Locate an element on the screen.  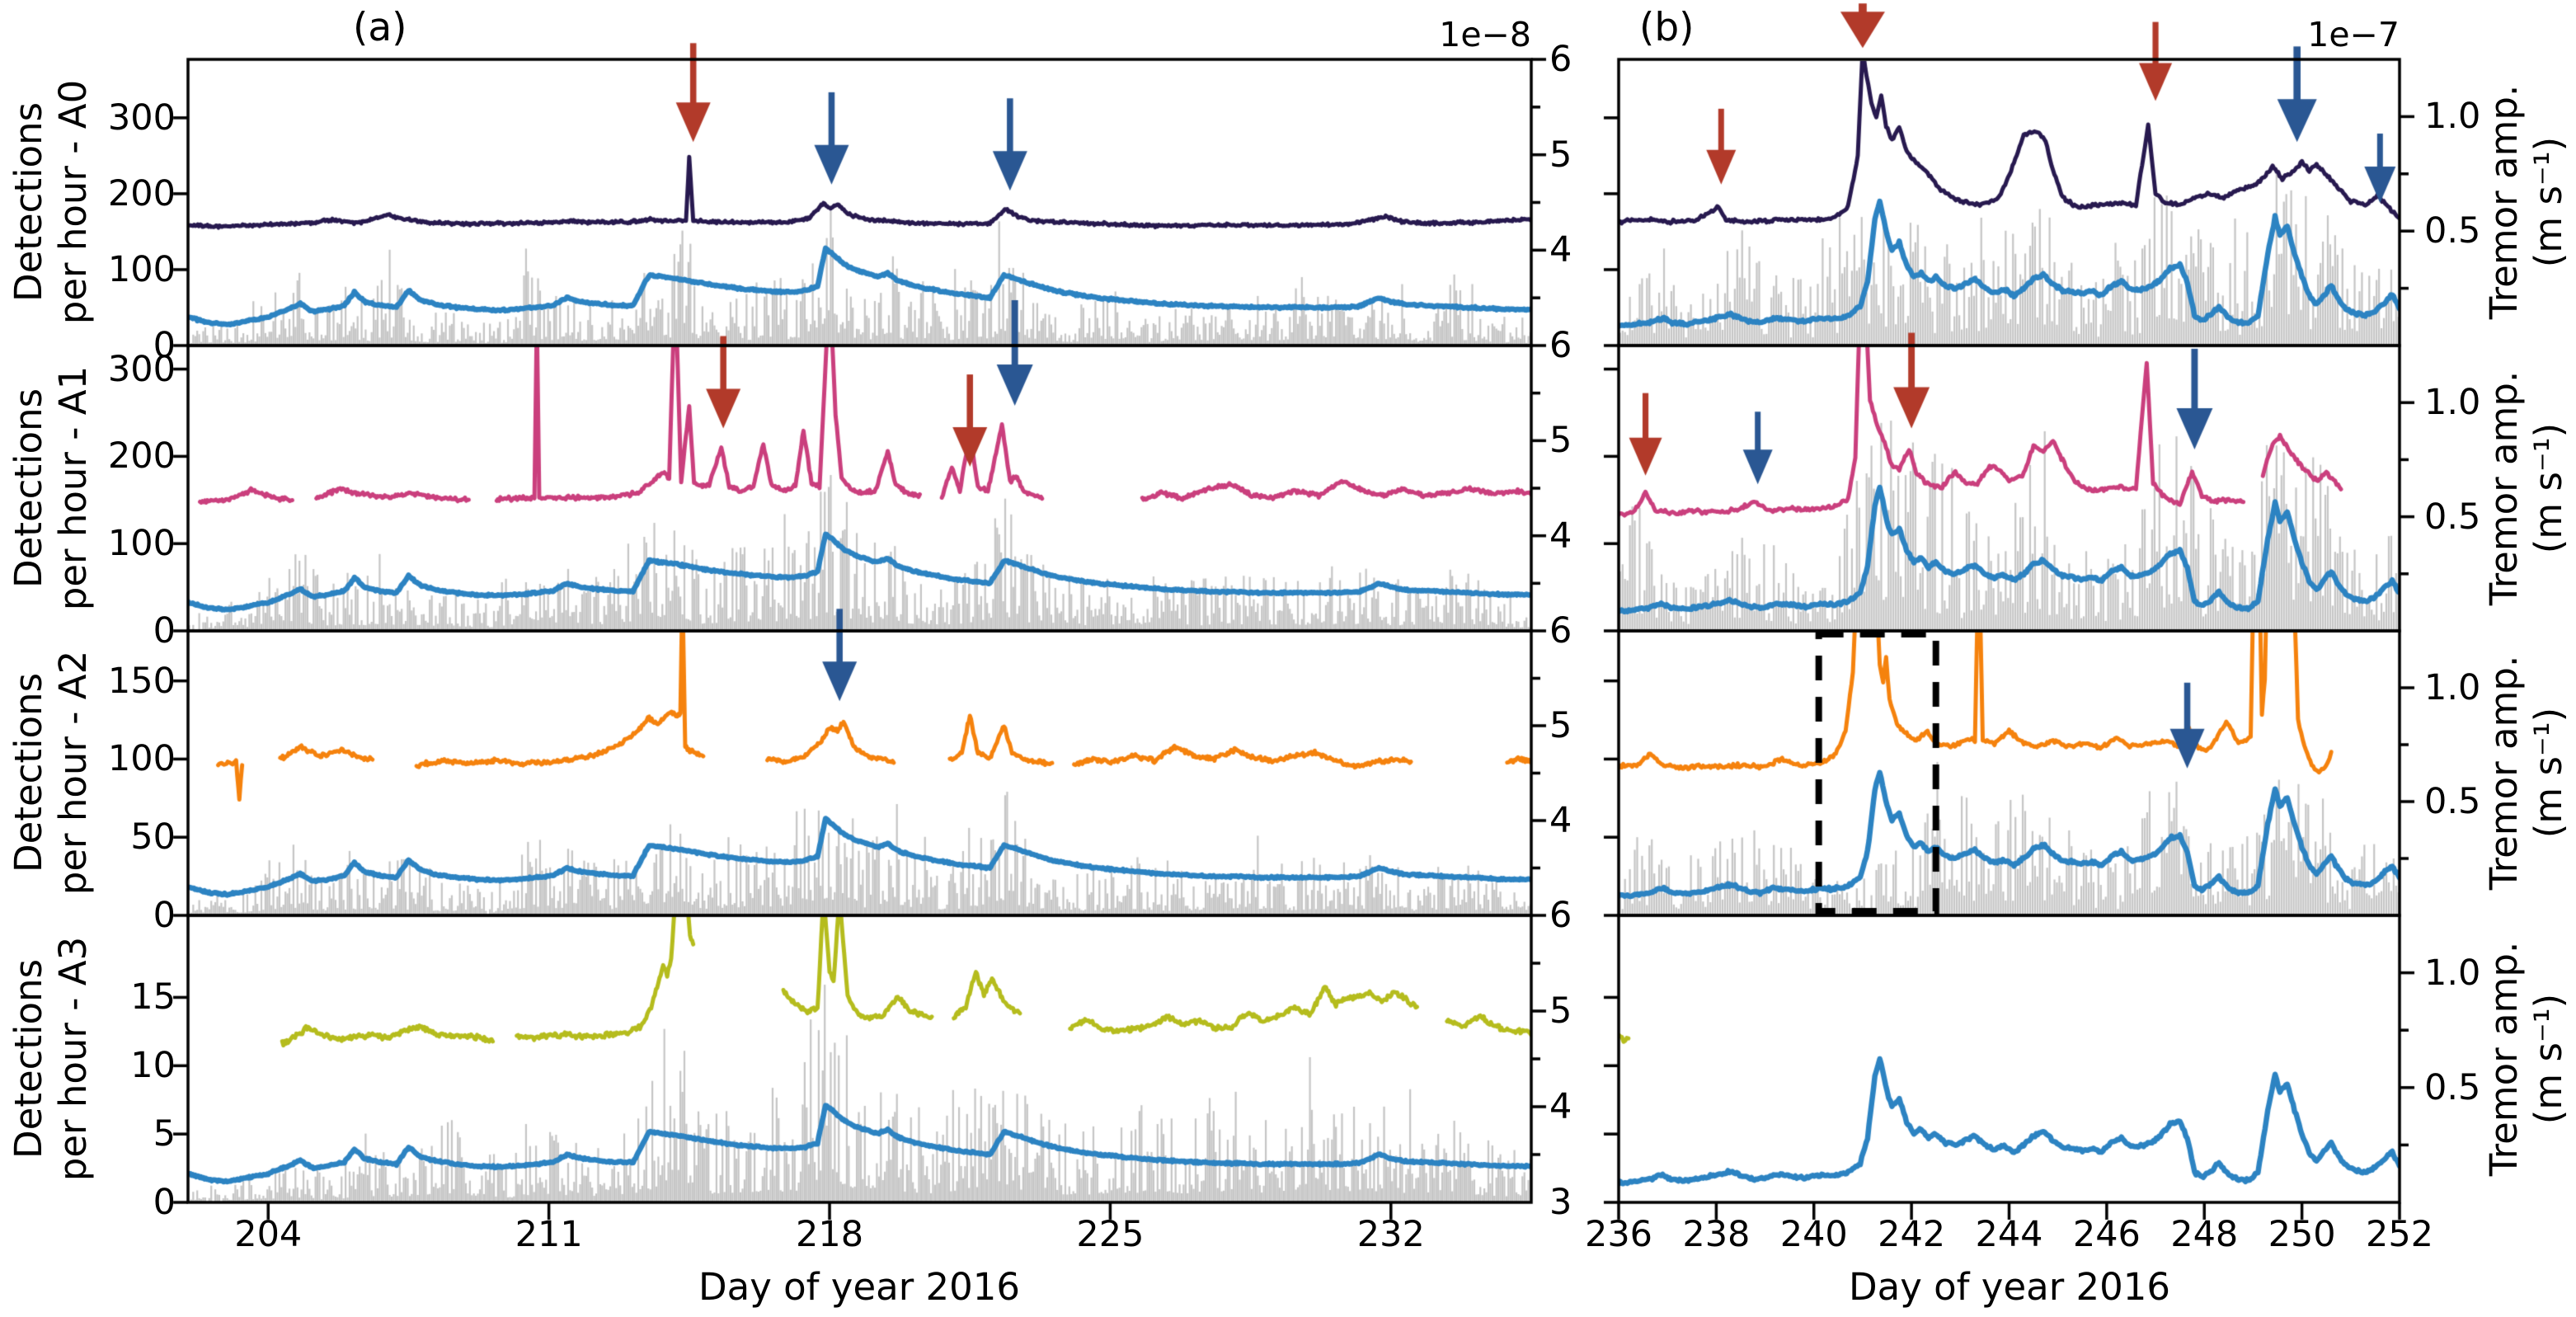
ytick-tremor-b-A3-0.5: 0.5 is located at coordinates (2452, 1087).